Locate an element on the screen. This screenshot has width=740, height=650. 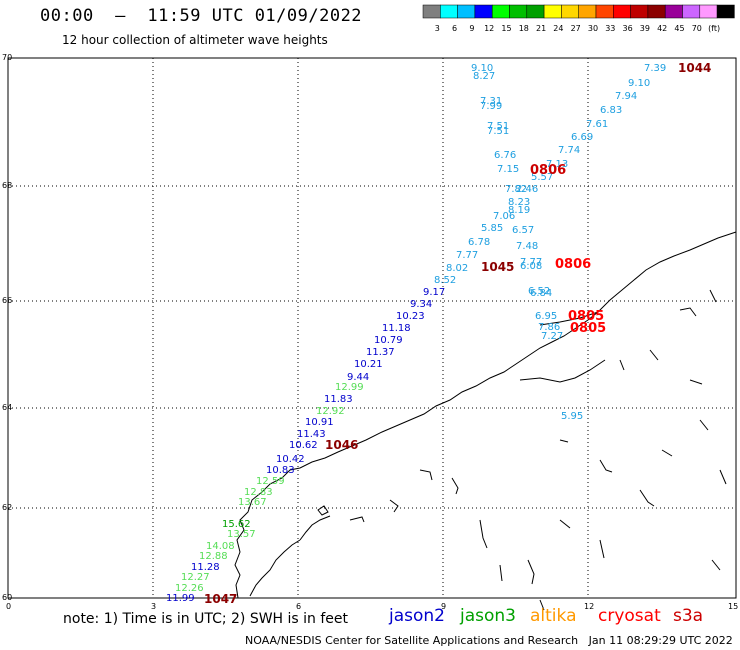
wave-height-label: 7.27 is located at coordinates (552, 336).